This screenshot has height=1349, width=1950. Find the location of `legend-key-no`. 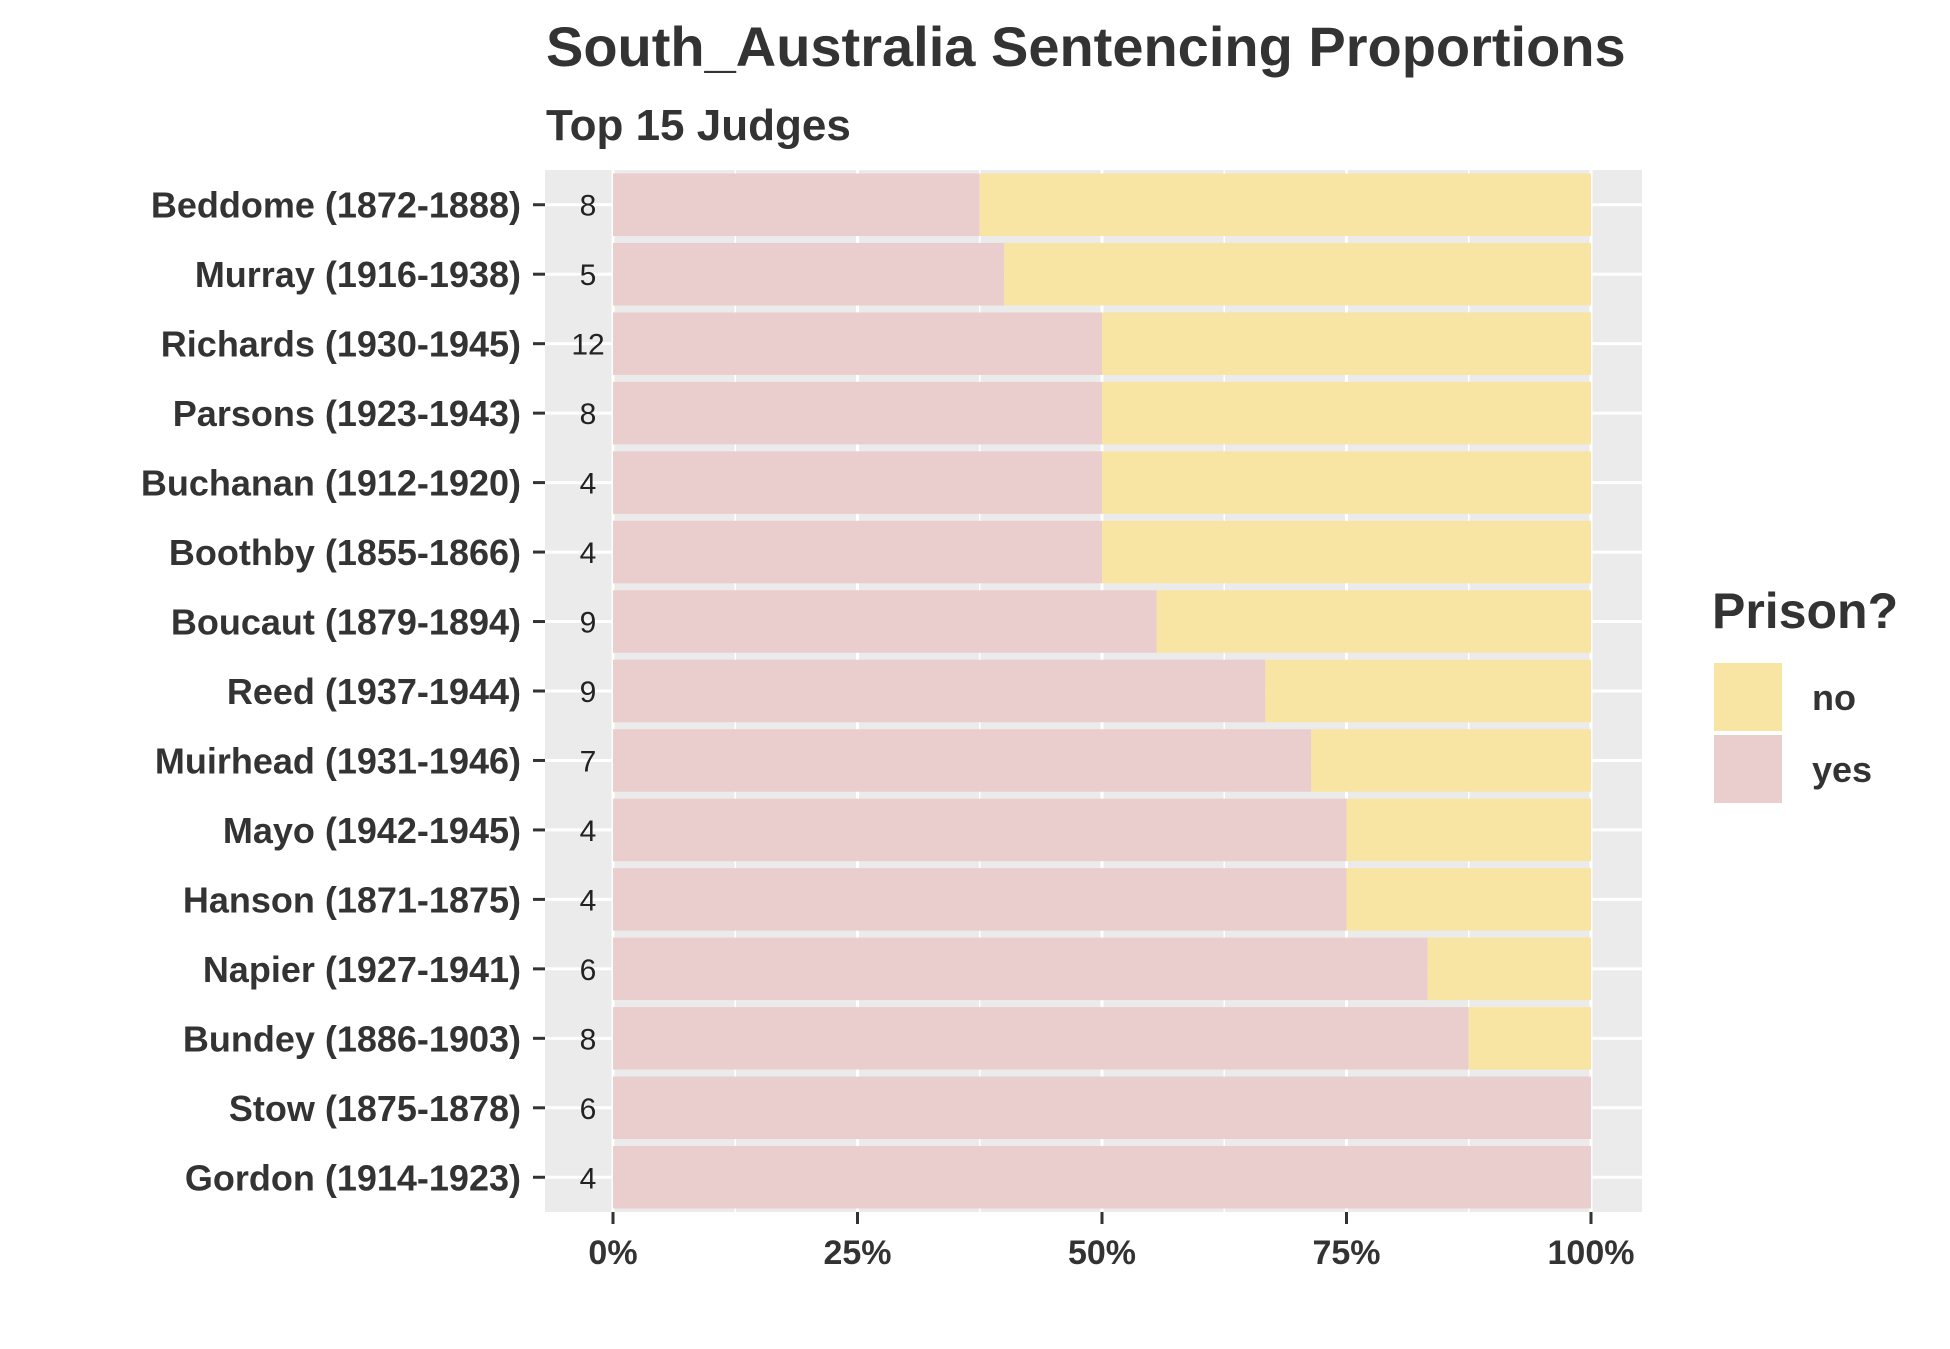

legend-key-no is located at coordinates (1748, 697).